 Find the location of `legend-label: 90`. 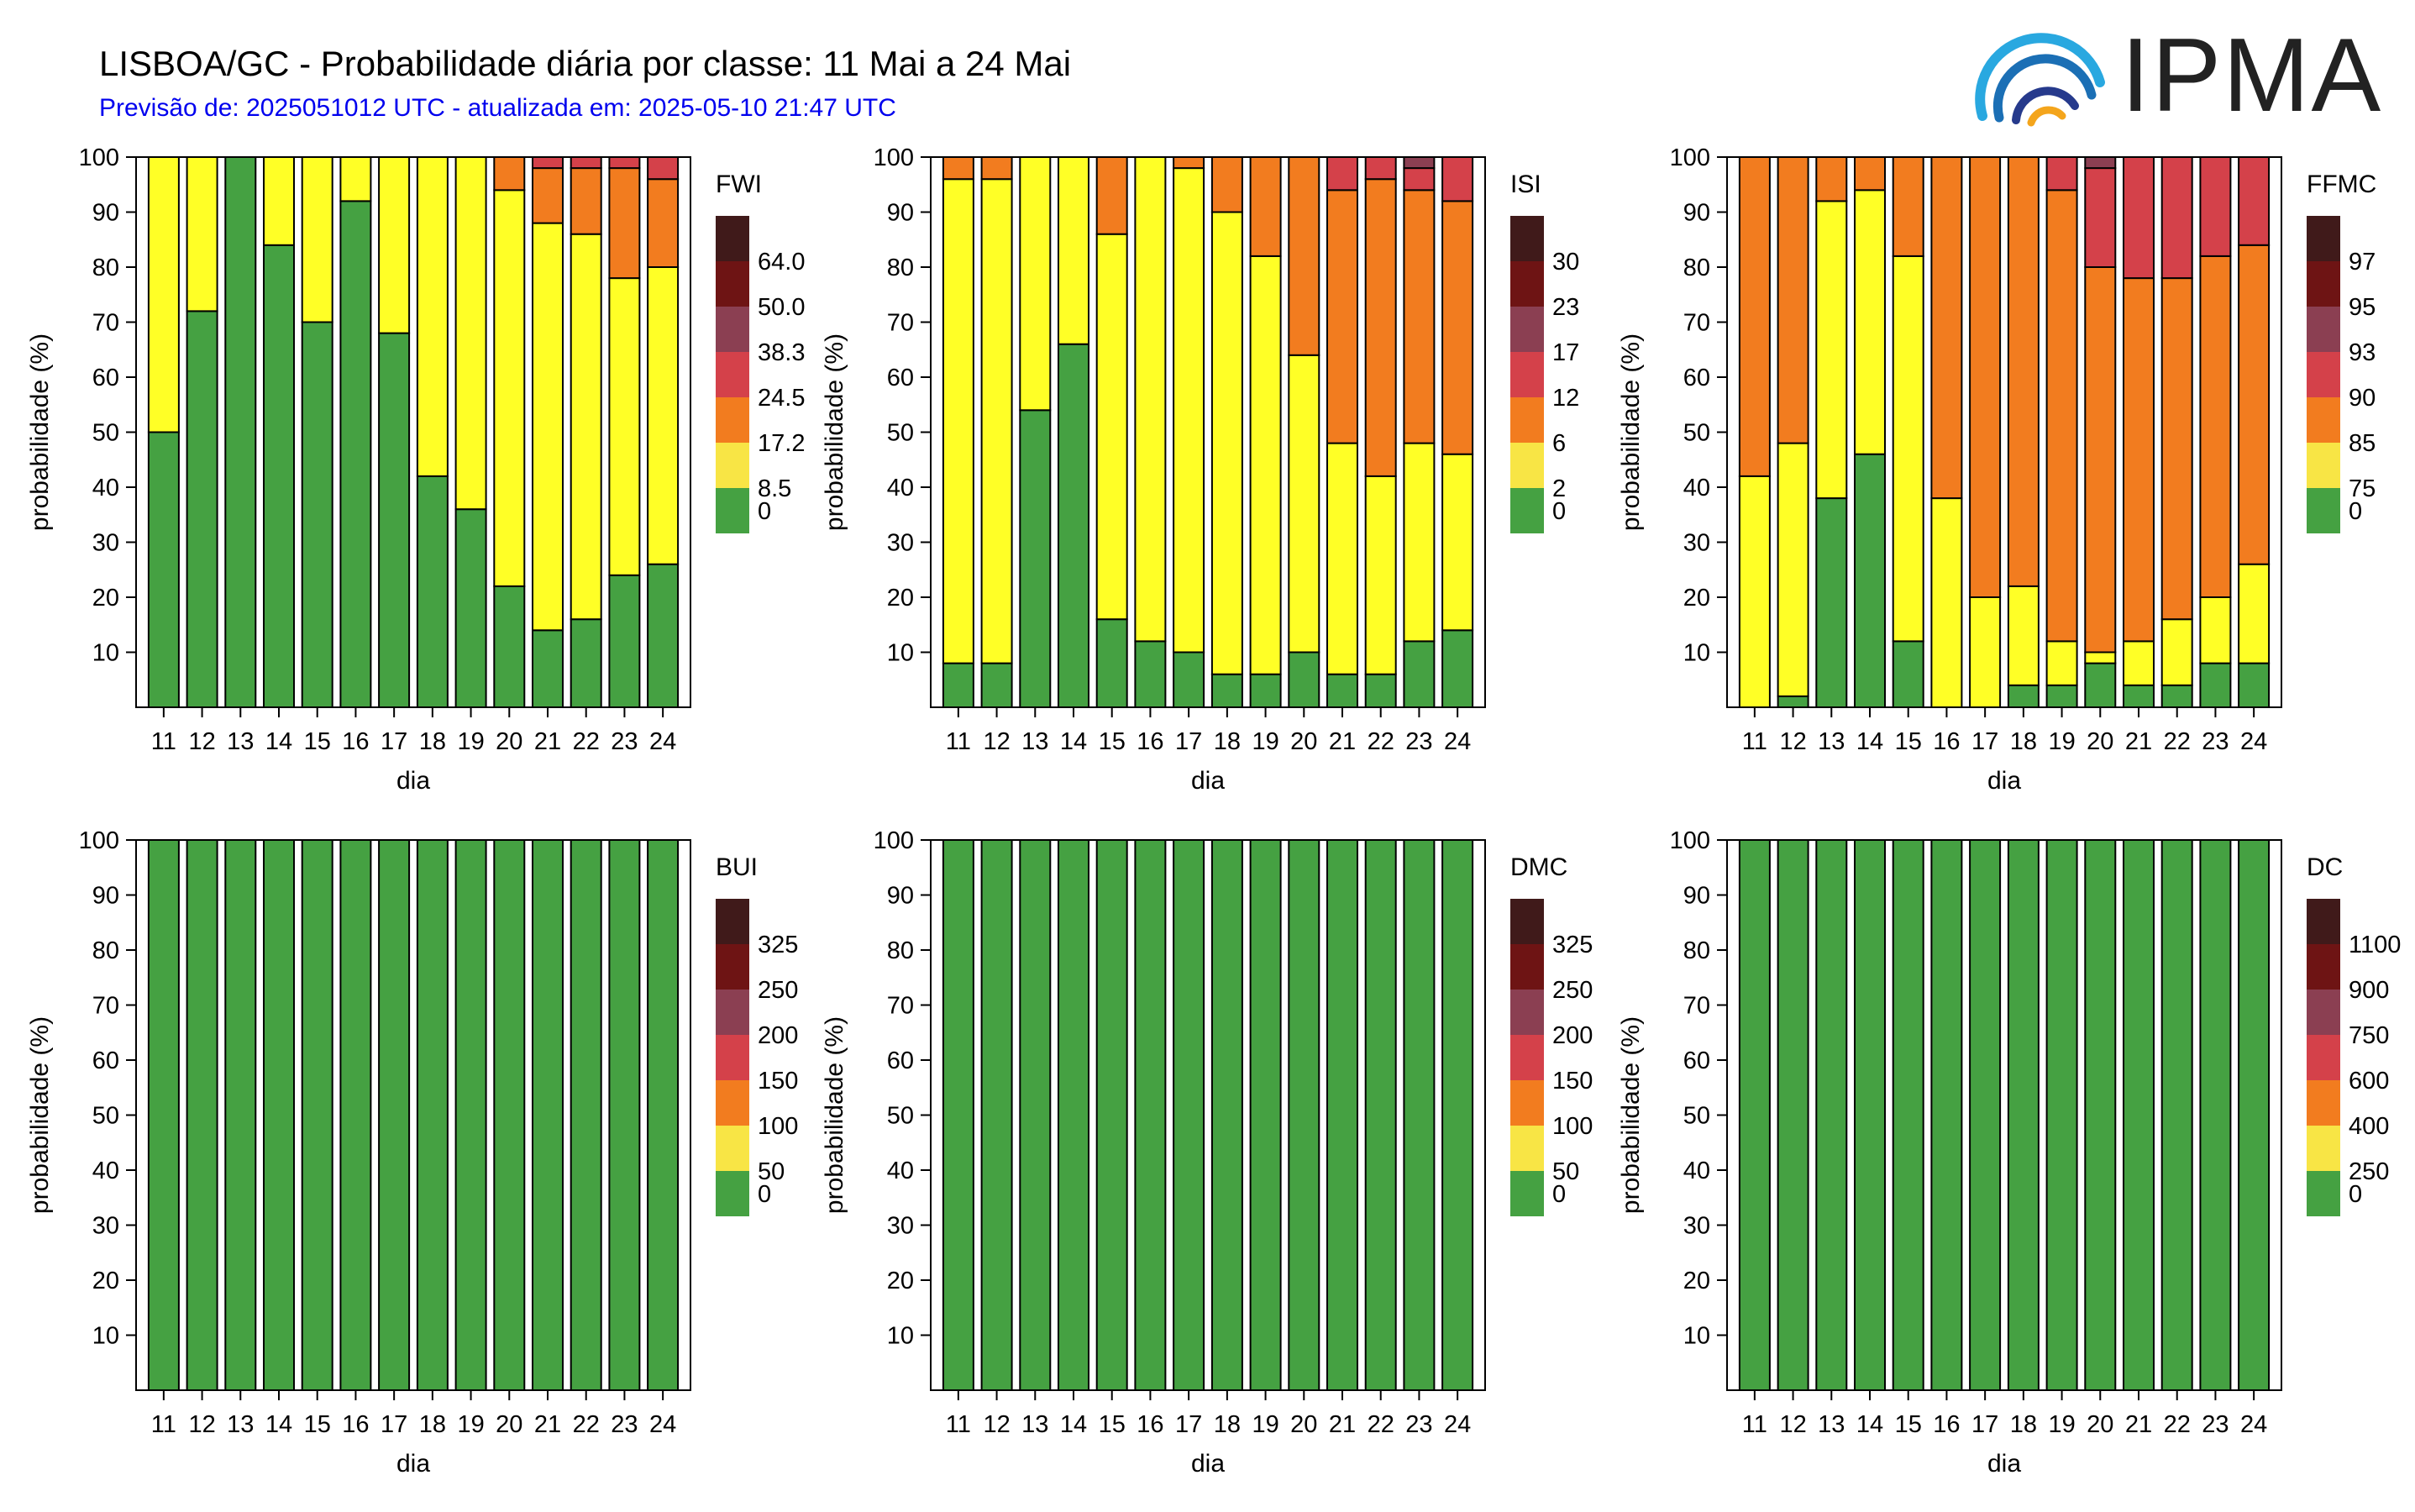

legend-label: 90 is located at coordinates (2362, 398).